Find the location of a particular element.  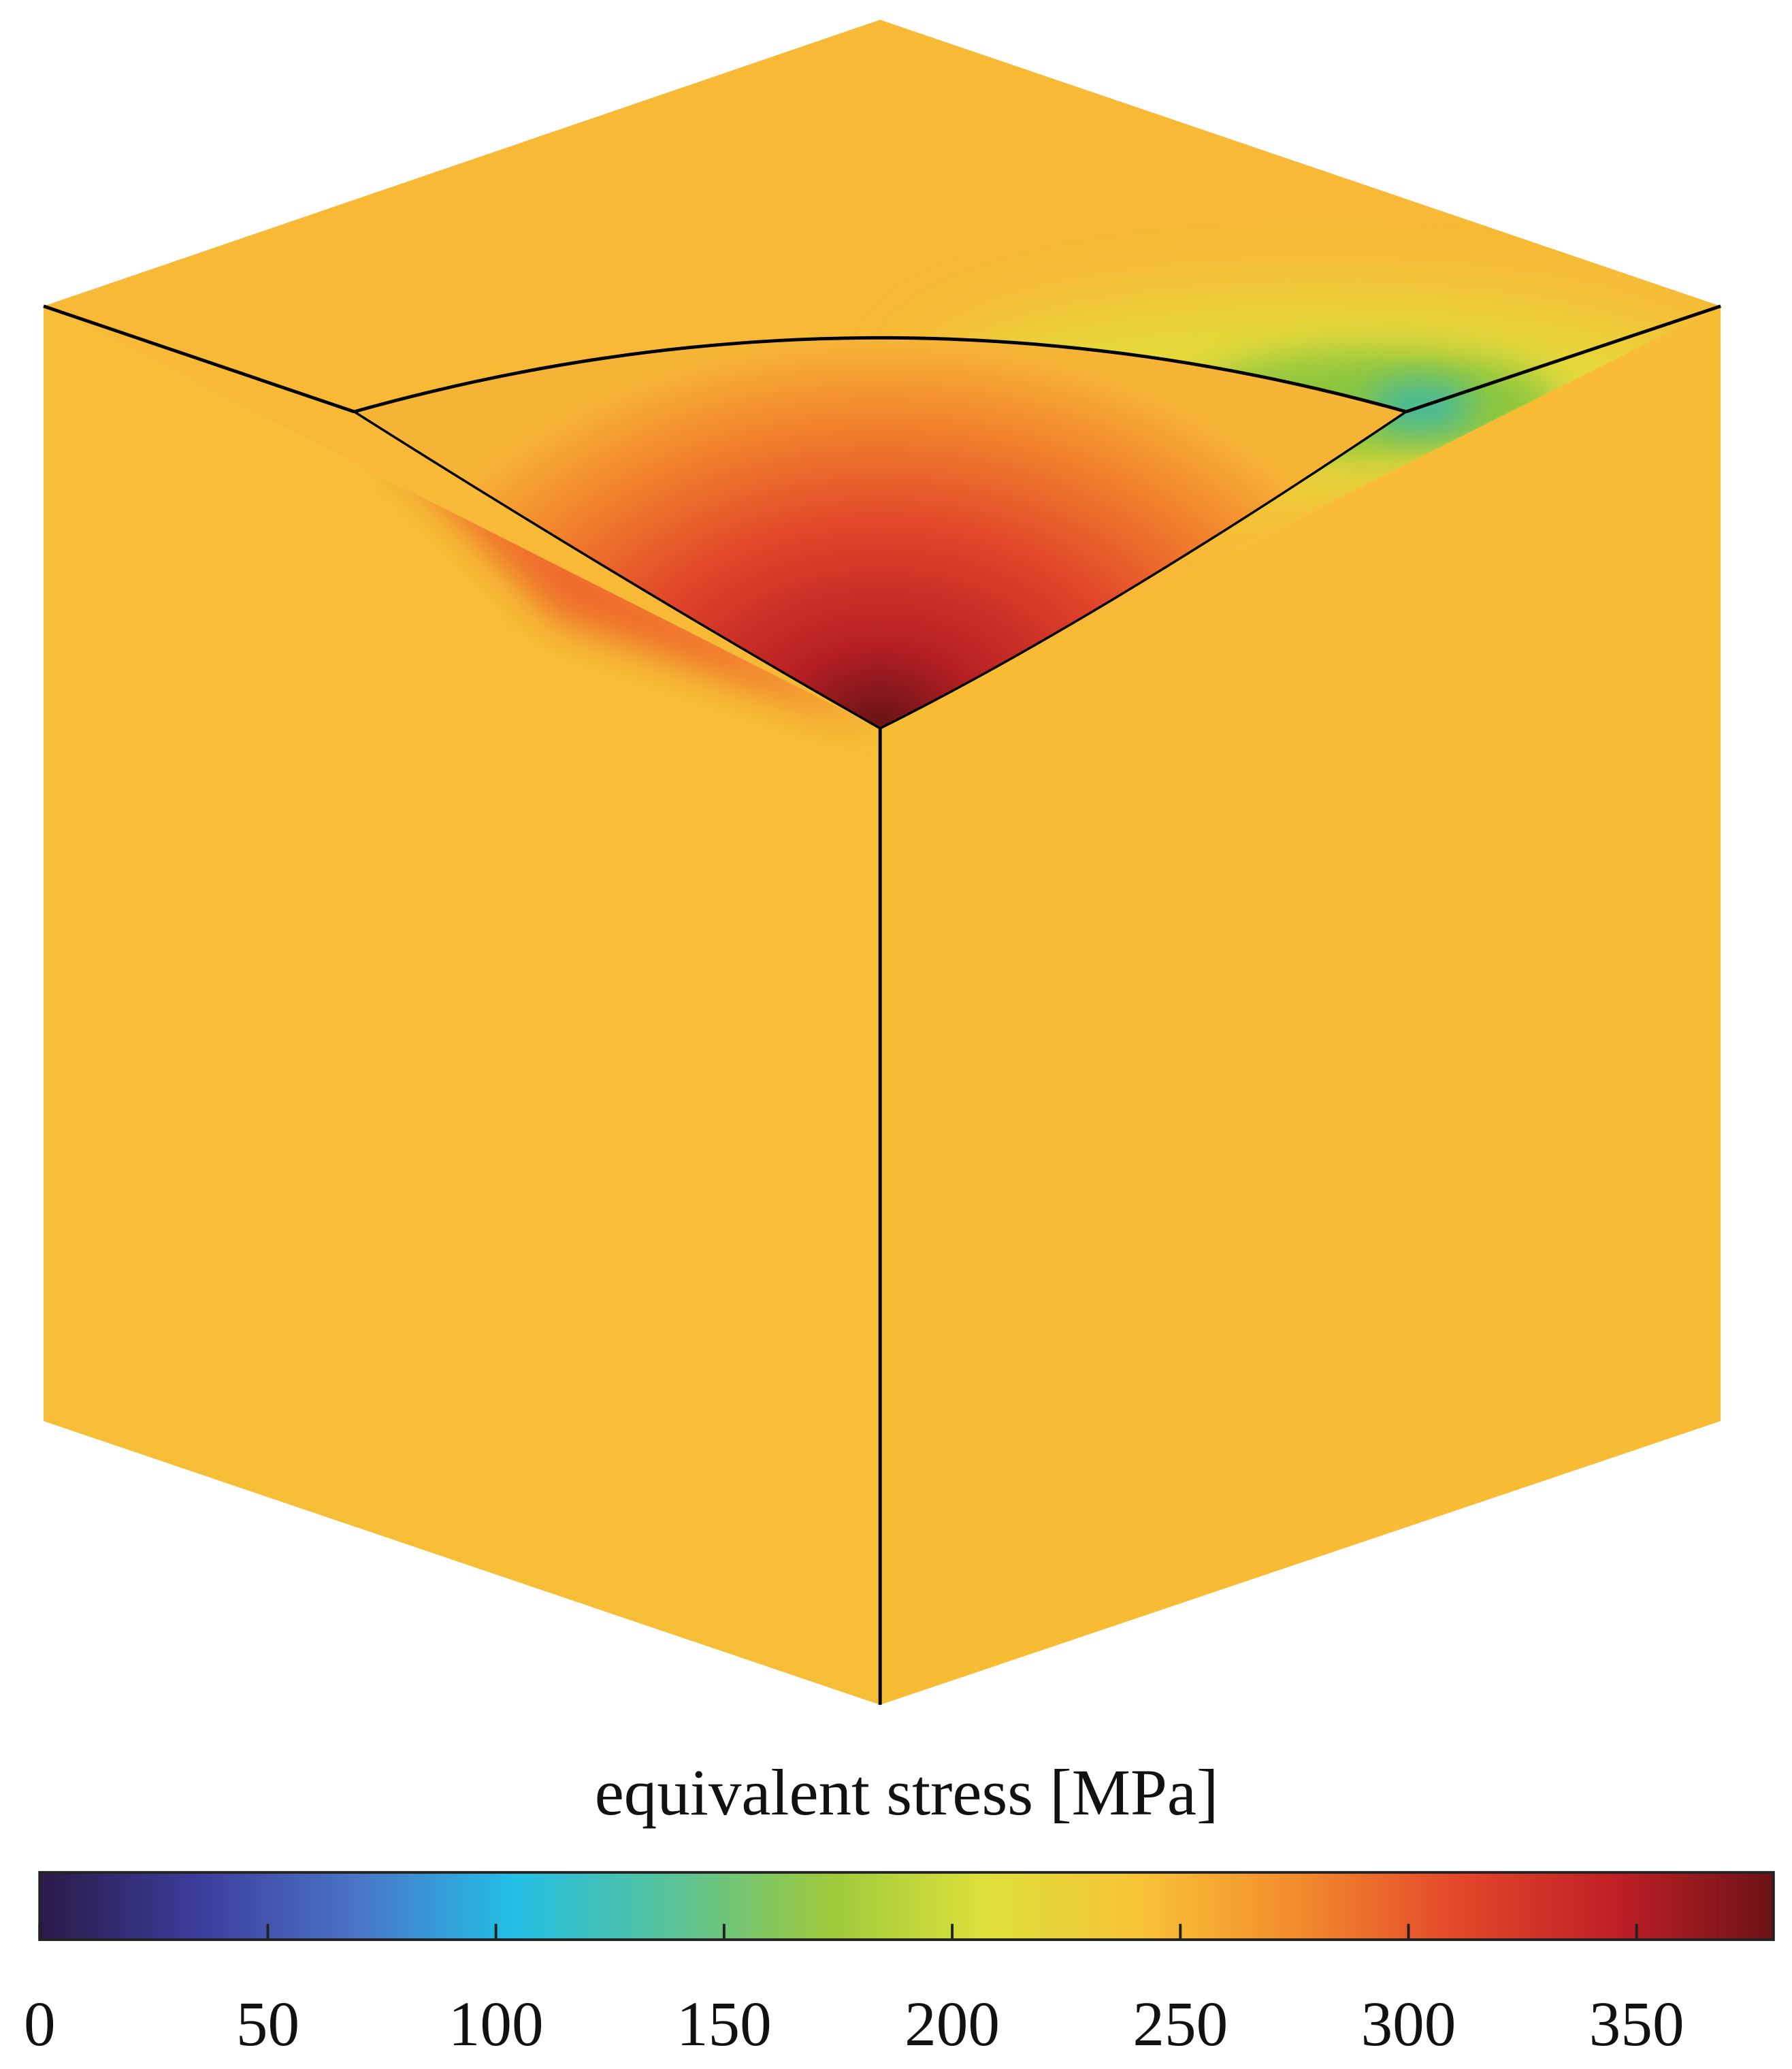

colorbar-label: equivalent stress [MPa] is located at coordinates (907, 1793).